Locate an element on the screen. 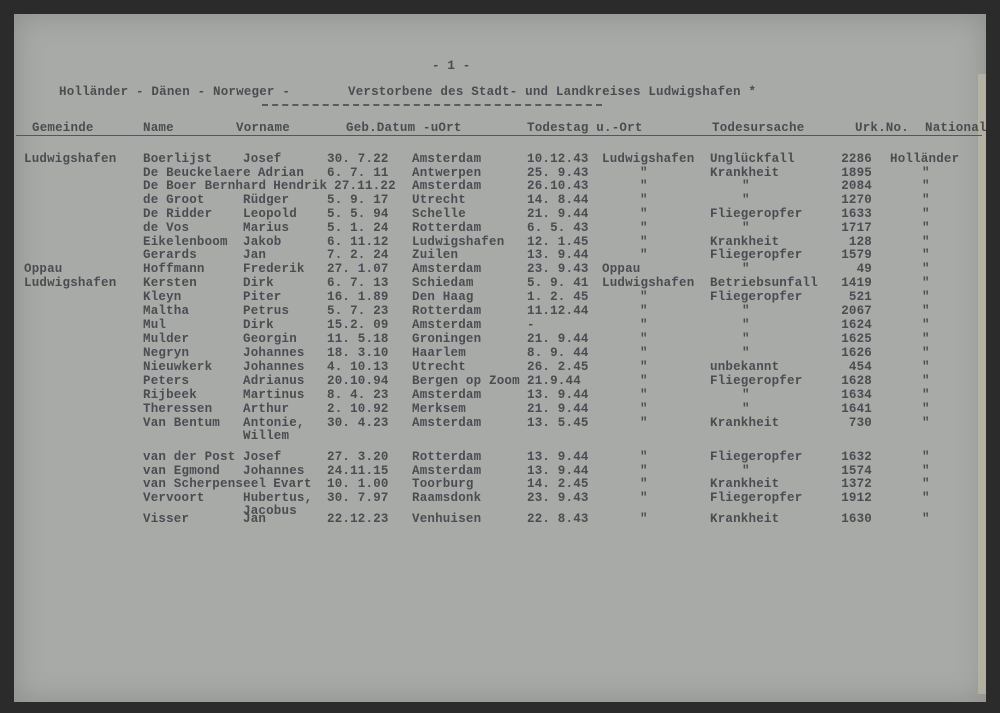  cell-tod-datum: 26.10.43 is located at coordinates (558, 186).